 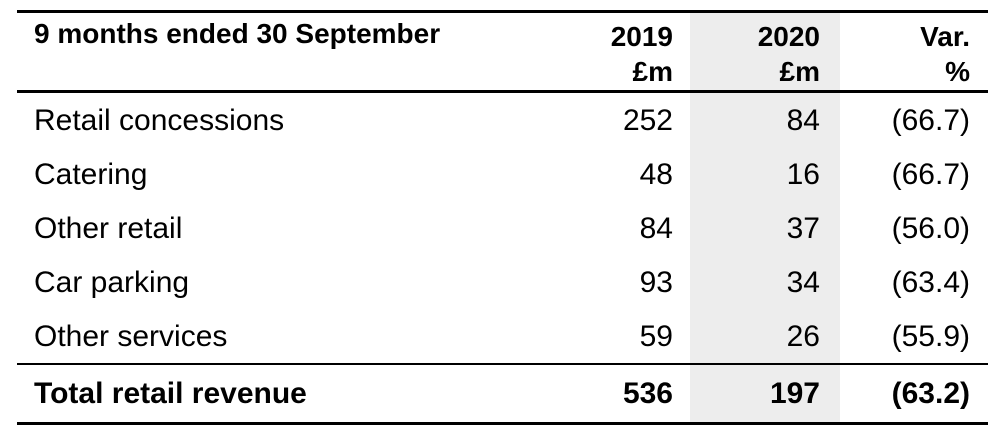 What do you see at coordinates (930, 228) in the screenshot?
I see `value-var: (56.0)` at bounding box center [930, 228].